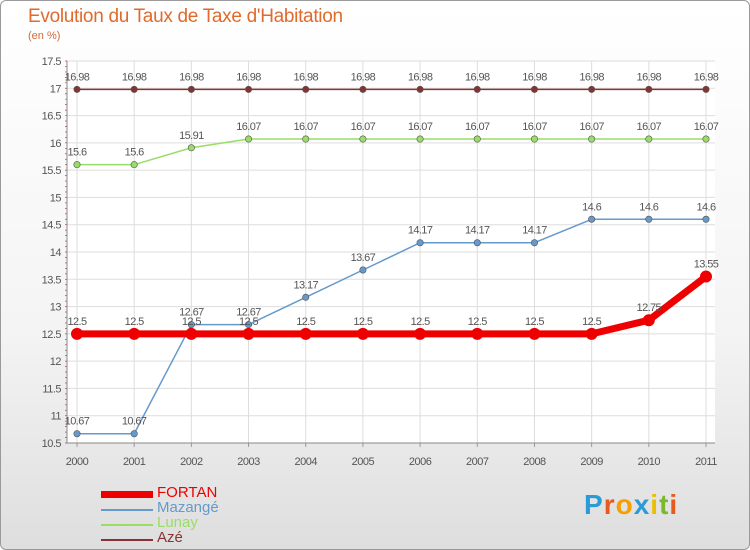 The height and width of the screenshot is (550, 750). Describe the element at coordinates (591, 462) in the screenshot. I see `x-tick-label: 2009` at that location.